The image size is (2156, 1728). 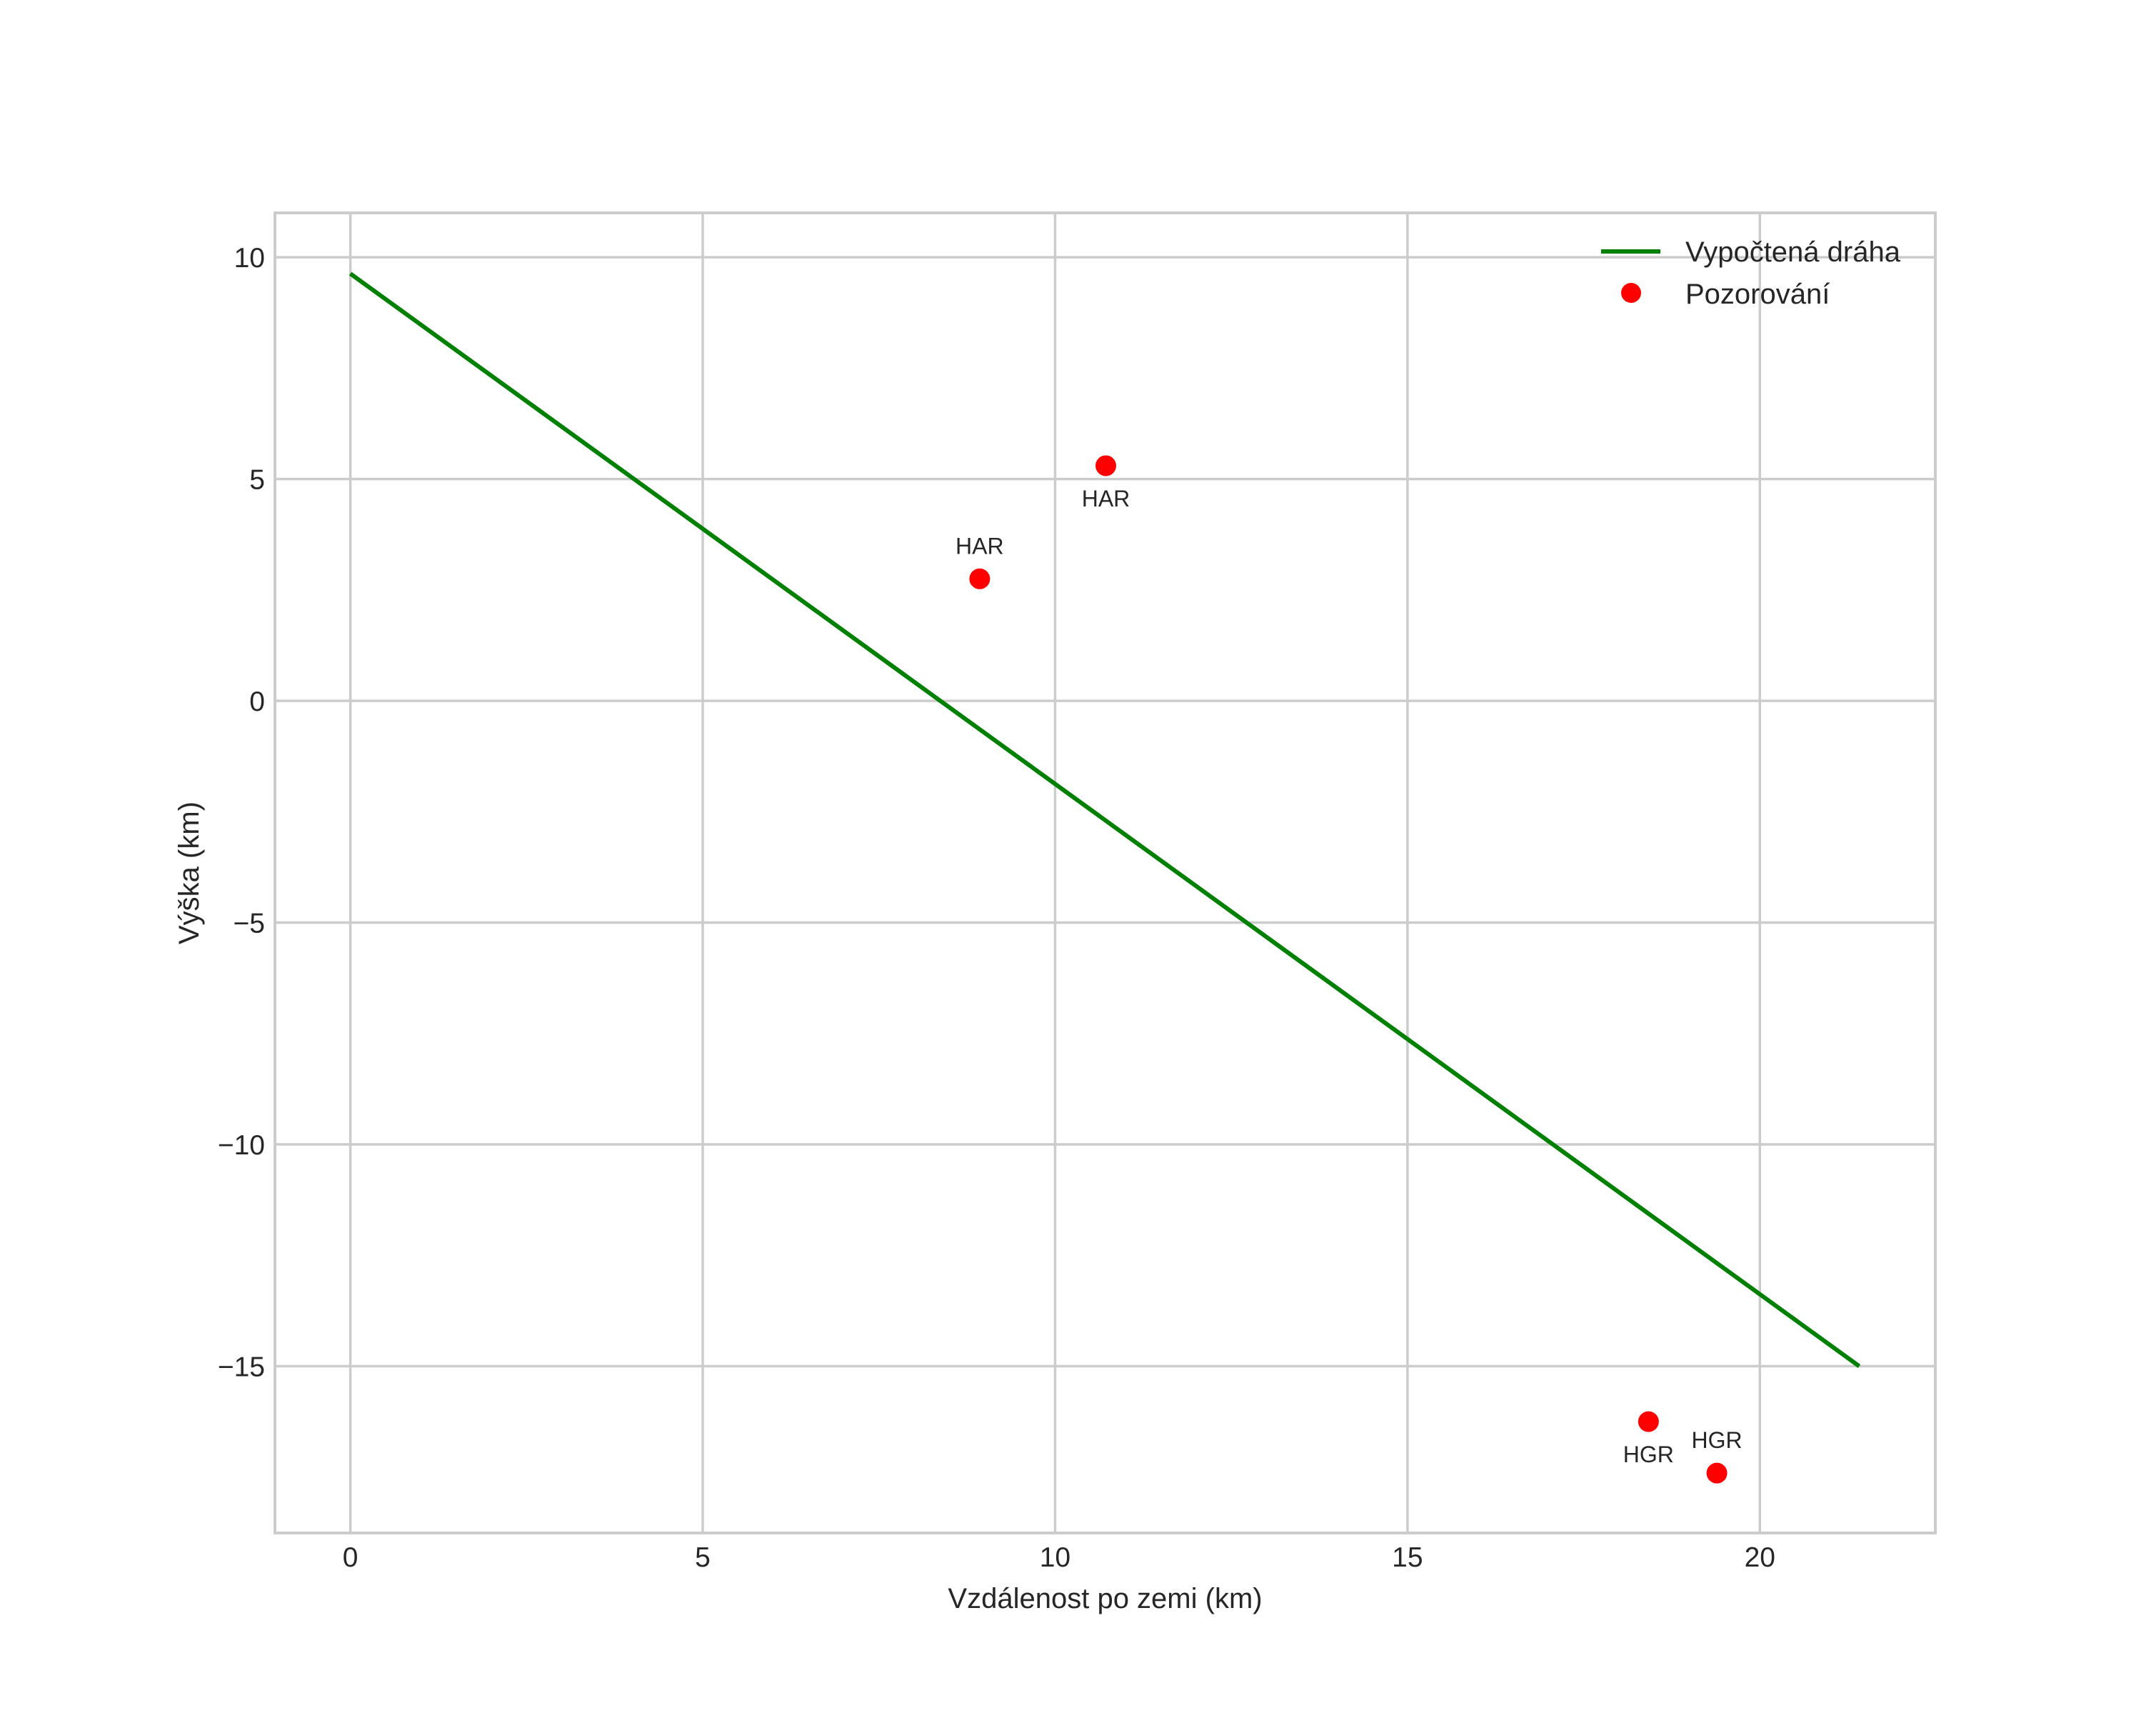 What do you see at coordinates (1760, 1558) in the screenshot?
I see `x-tick-label: 20` at bounding box center [1760, 1558].